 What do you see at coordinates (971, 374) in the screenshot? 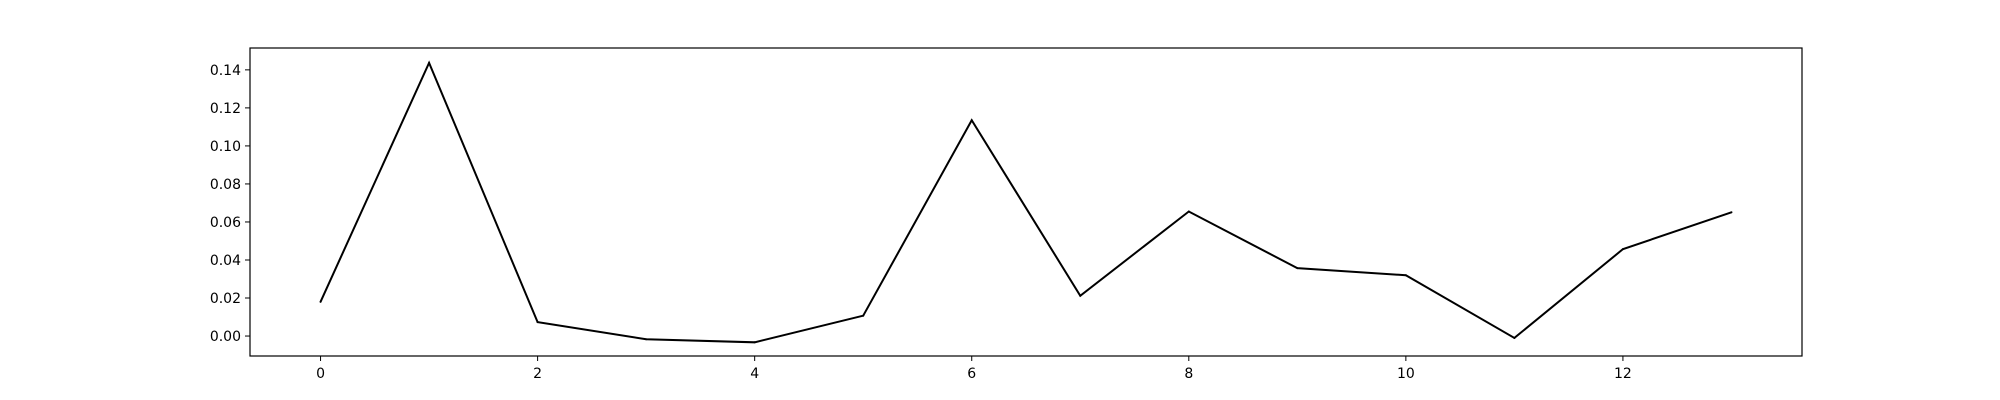
I see `x-tick-label: 6` at bounding box center [971, 374].